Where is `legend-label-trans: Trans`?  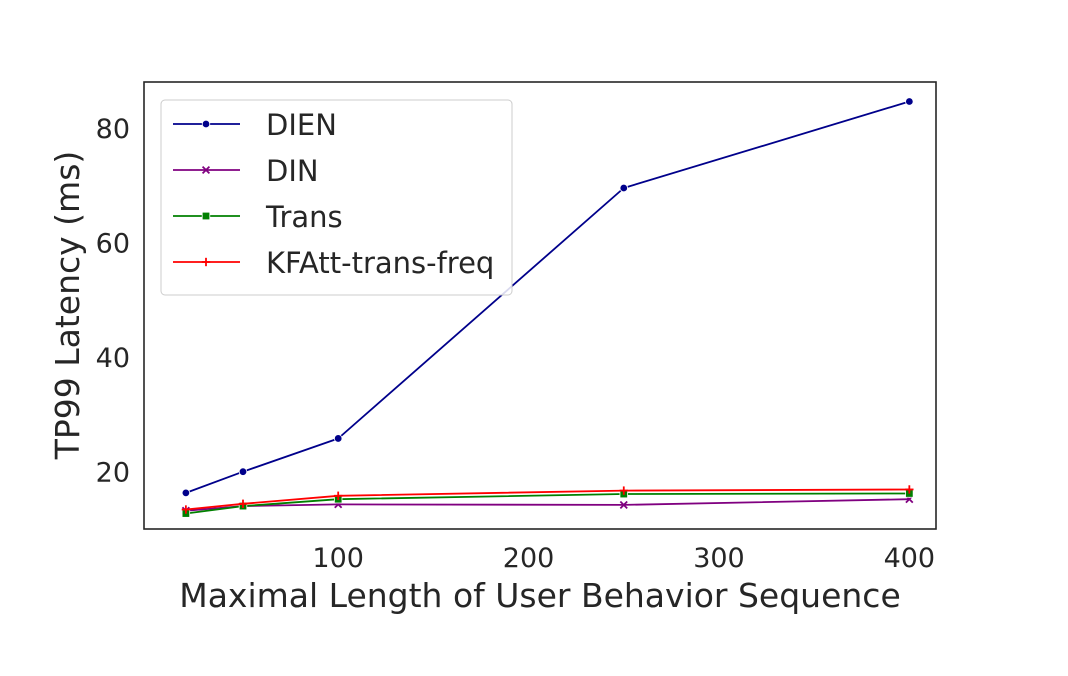
legend-label-trans: Trans is located at coordinates (304, 217).